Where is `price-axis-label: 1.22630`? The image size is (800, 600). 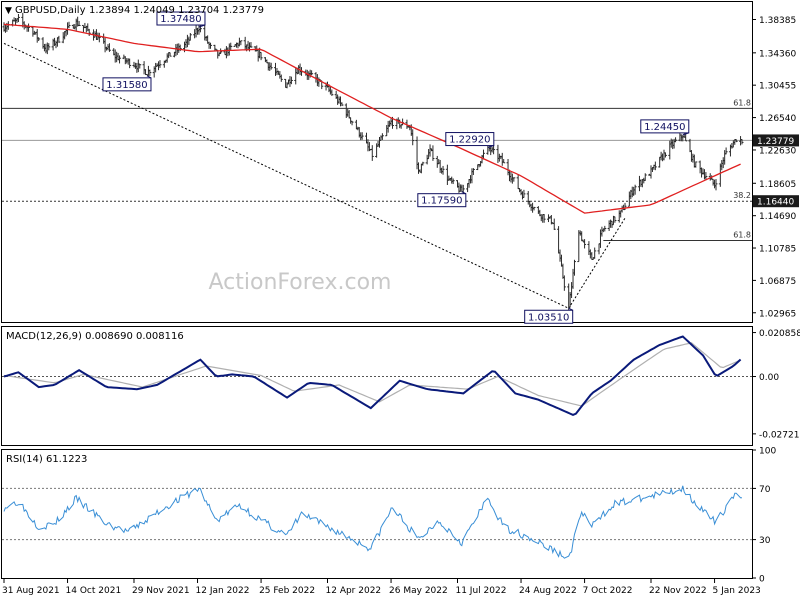
price-axis-label: 1.22630 is located at coordinates (777, 151).